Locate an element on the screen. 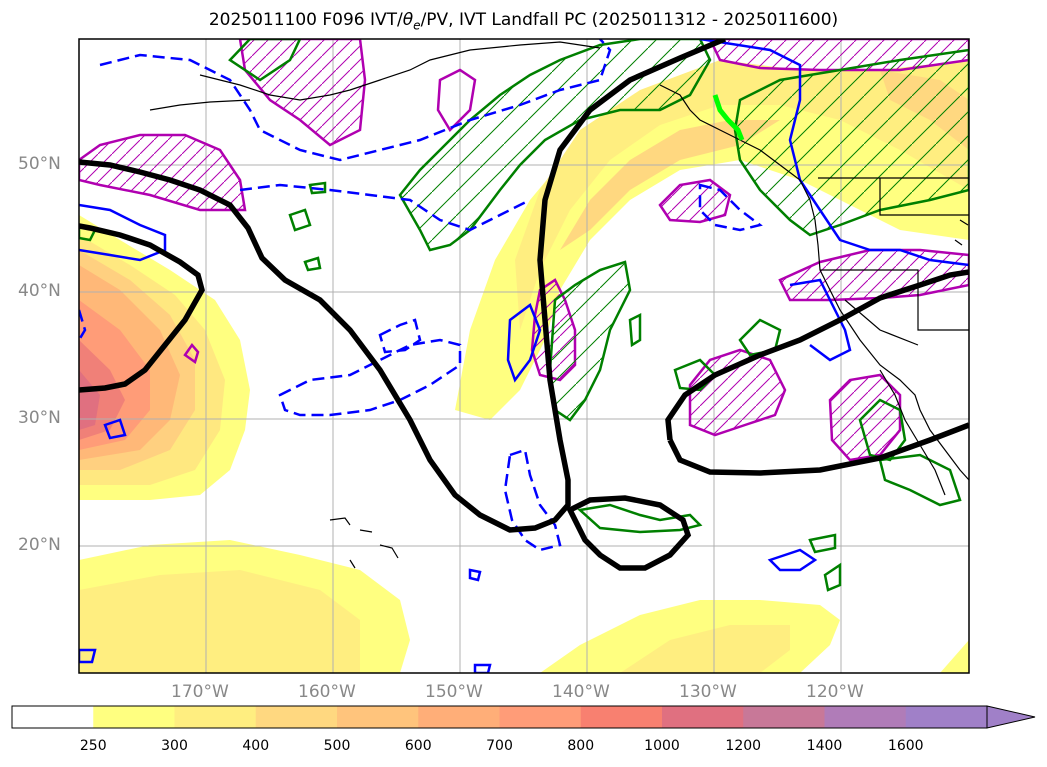  lon-label: 150°W is located at coordinates (454, 692).